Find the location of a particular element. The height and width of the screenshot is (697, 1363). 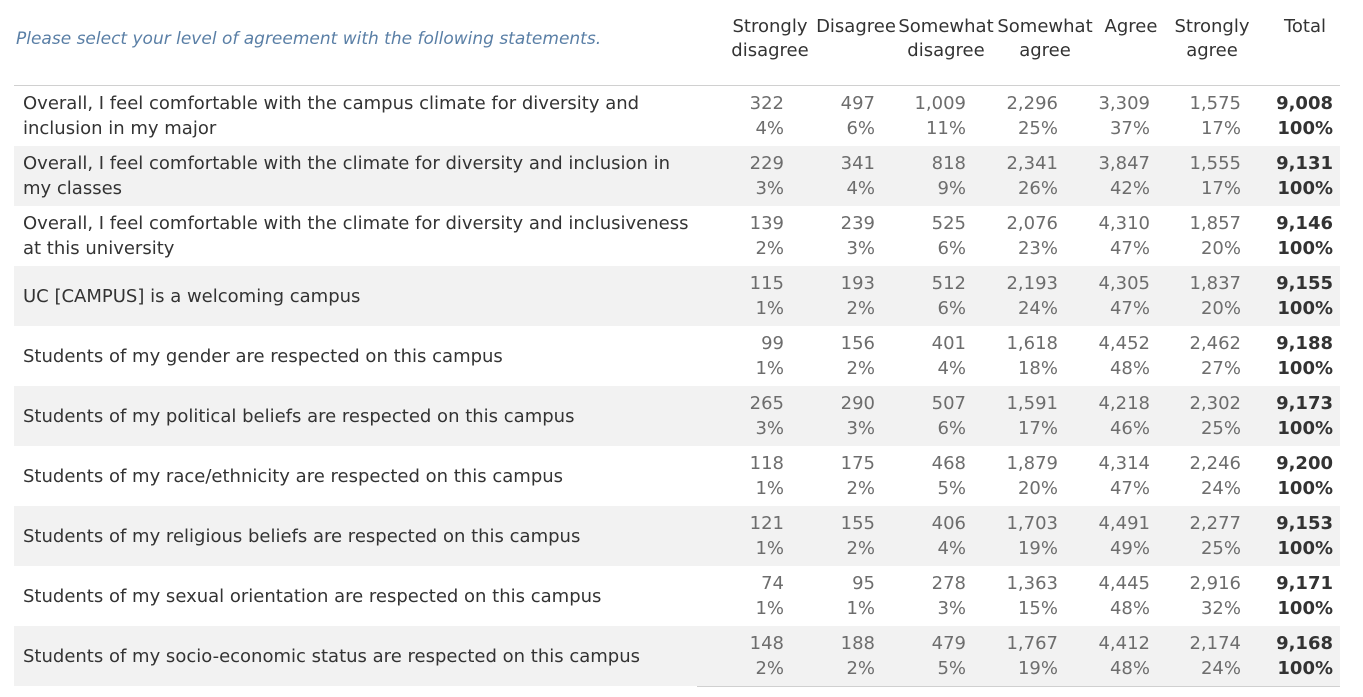

count-value: 1,837 is located at coordinates (1215, 283).